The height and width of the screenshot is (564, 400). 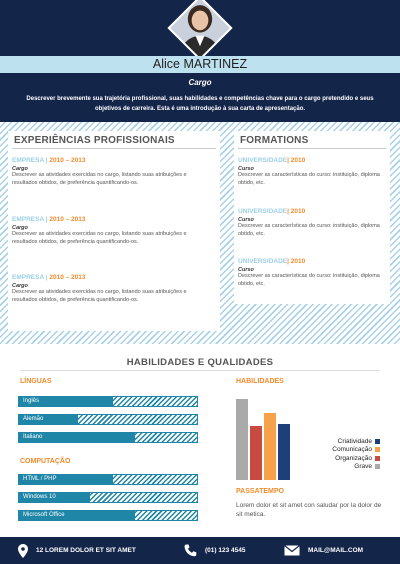 I want to click on computing-label: COMPUTAÇÃO, so click(x=45, y=461).